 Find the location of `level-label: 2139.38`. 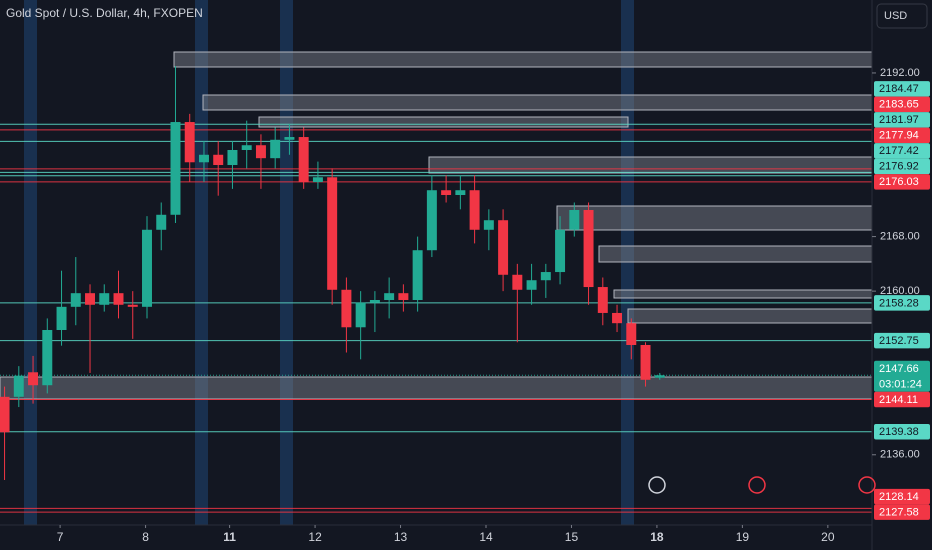

level-label: 2139.38 is located at coordinates (899, 432).